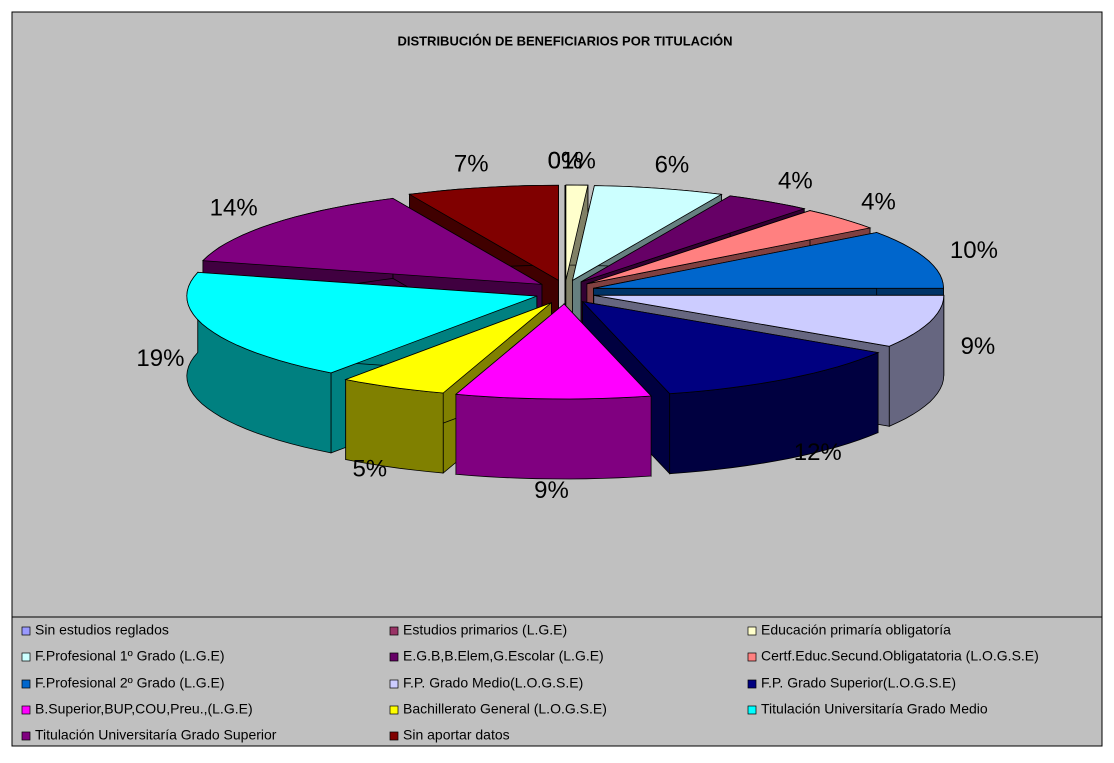 This screenshot has height=763, width=1114. I want to click on legend-label: Bachillerato General (L.O.G.S.E), so click(505, 709).